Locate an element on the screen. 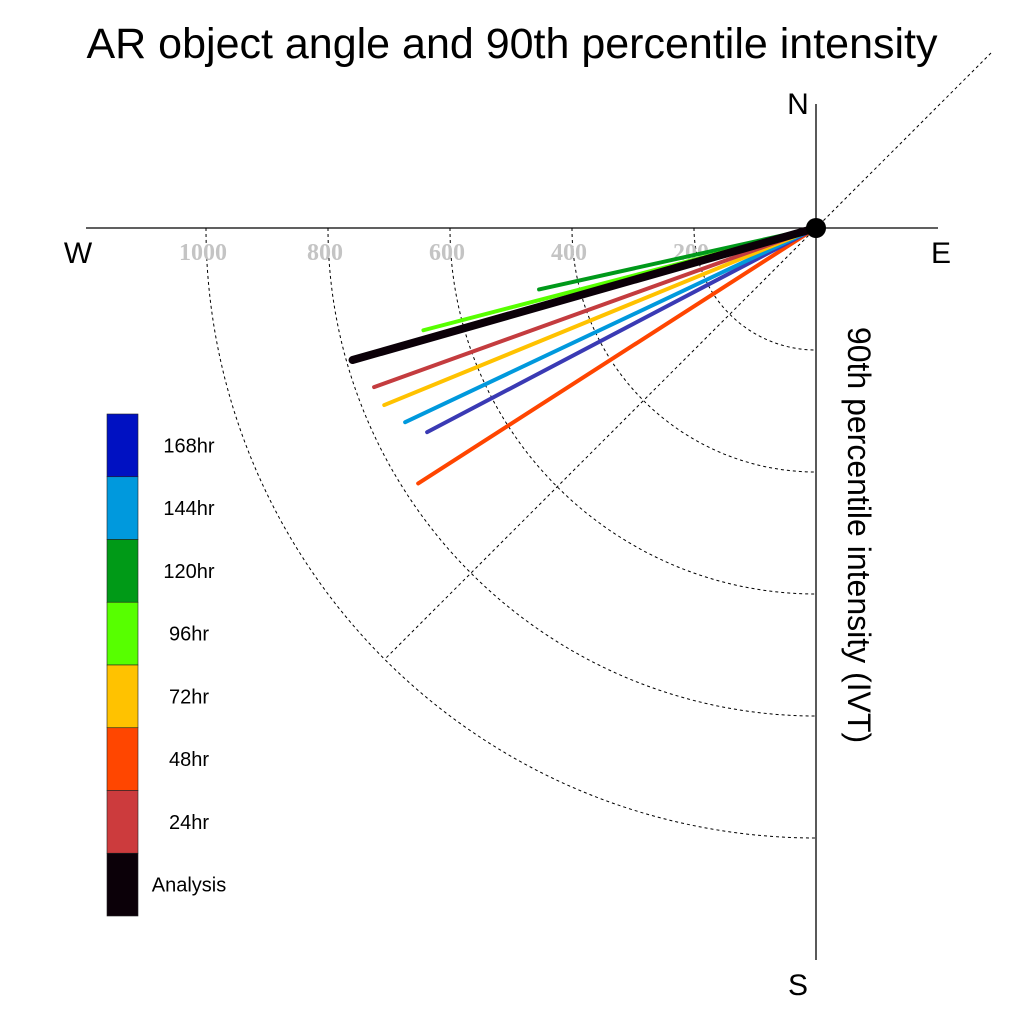  legend-swatch-24hr is located at coordinates (122, 822).